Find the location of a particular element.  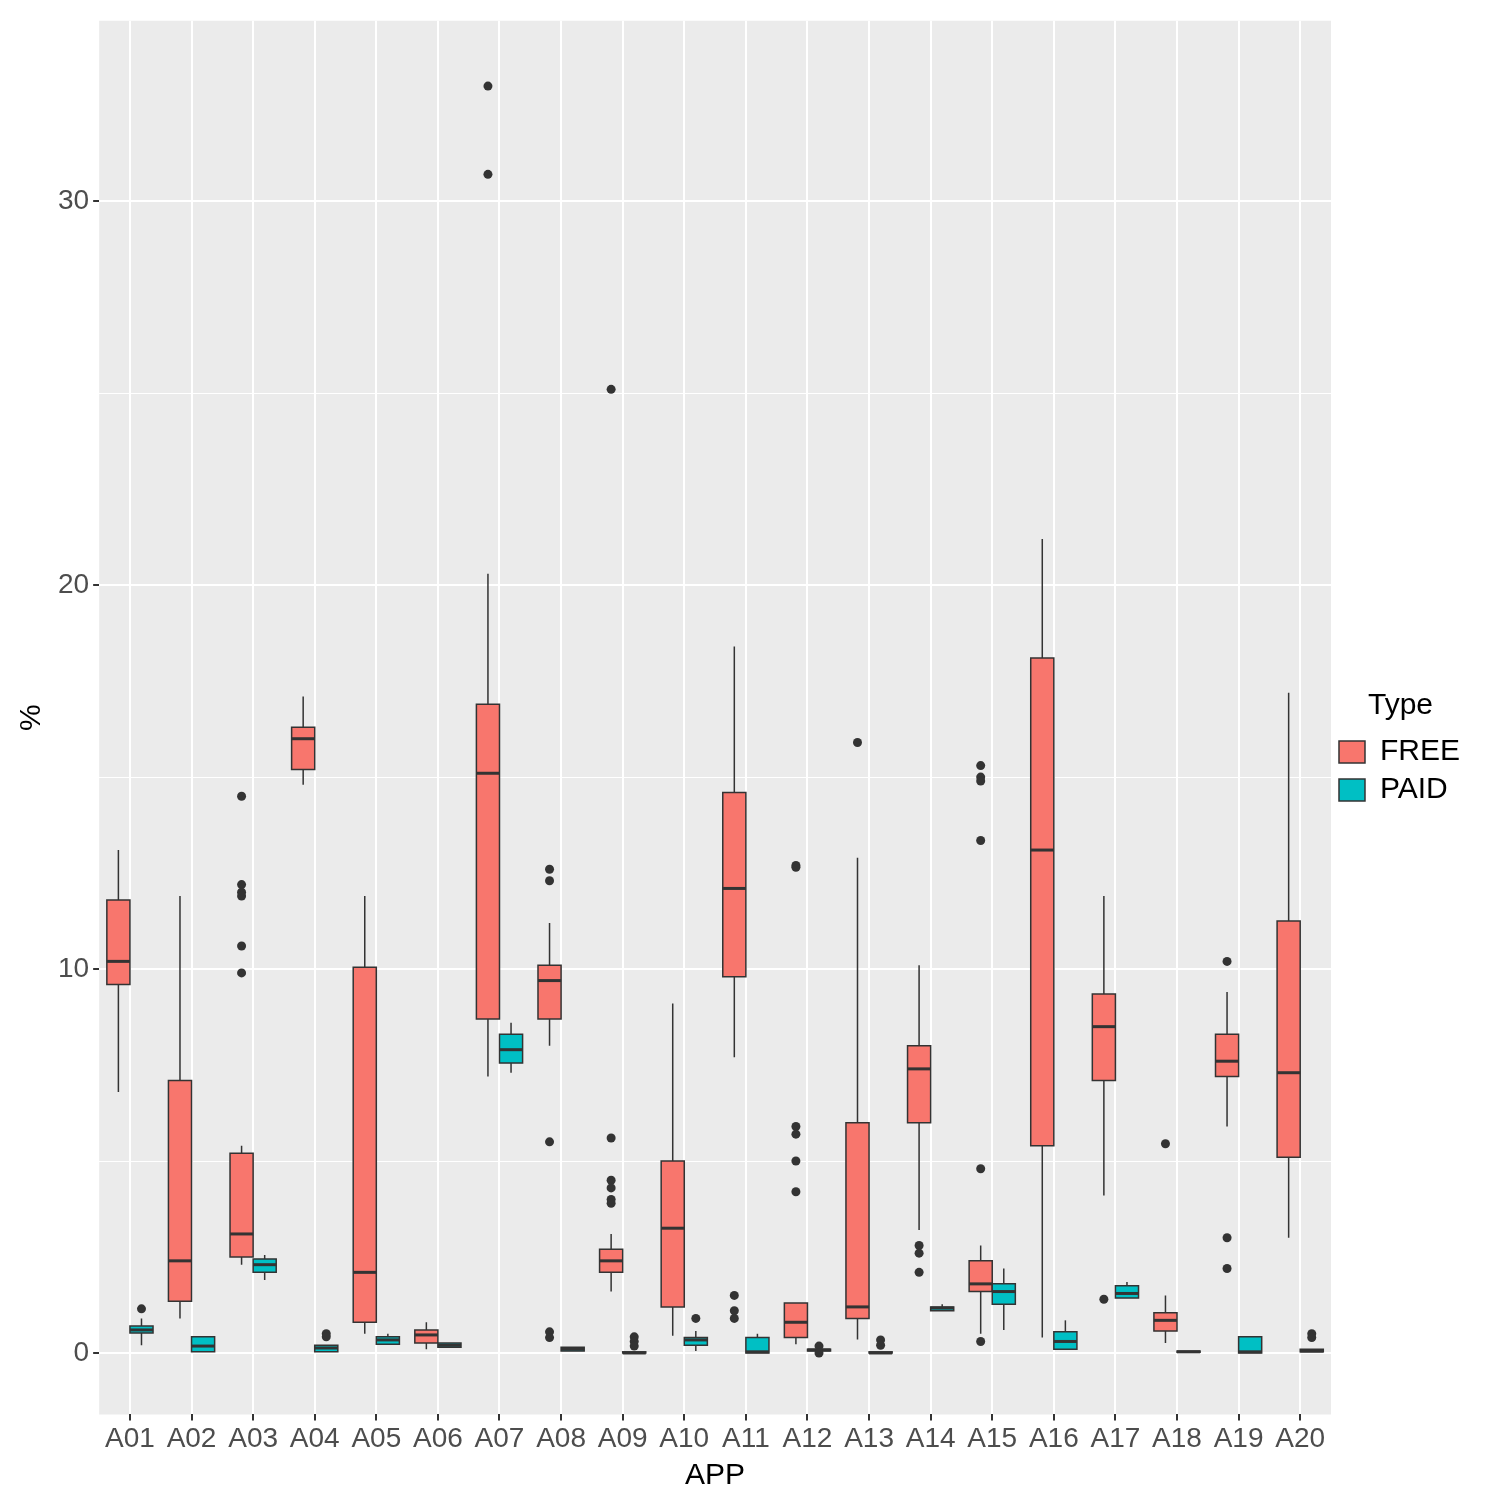

y-tick-label: 30 is located at coordinates (73, 199).